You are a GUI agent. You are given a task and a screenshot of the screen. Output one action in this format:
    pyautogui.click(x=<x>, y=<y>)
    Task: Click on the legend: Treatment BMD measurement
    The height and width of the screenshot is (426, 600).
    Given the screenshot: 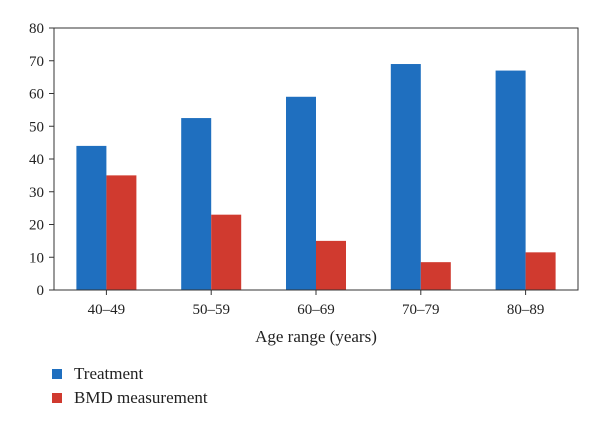 What is the action you would take?
    pyautogui.click(x=130, y=386)
    